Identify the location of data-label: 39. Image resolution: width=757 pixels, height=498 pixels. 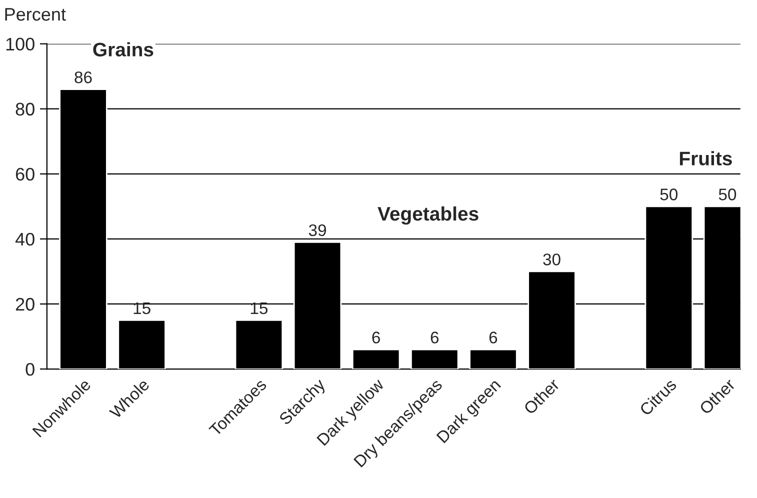
(317, 230).